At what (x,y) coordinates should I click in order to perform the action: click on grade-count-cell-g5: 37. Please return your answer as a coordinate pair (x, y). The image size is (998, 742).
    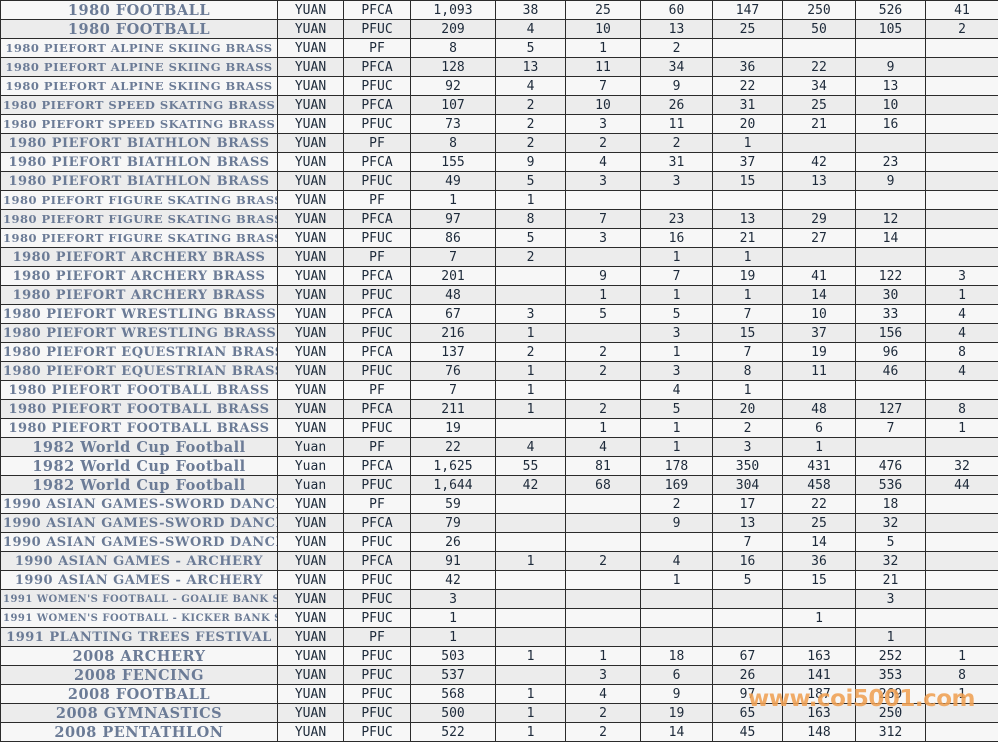
    Looking at the image, I should click on (819, 333).